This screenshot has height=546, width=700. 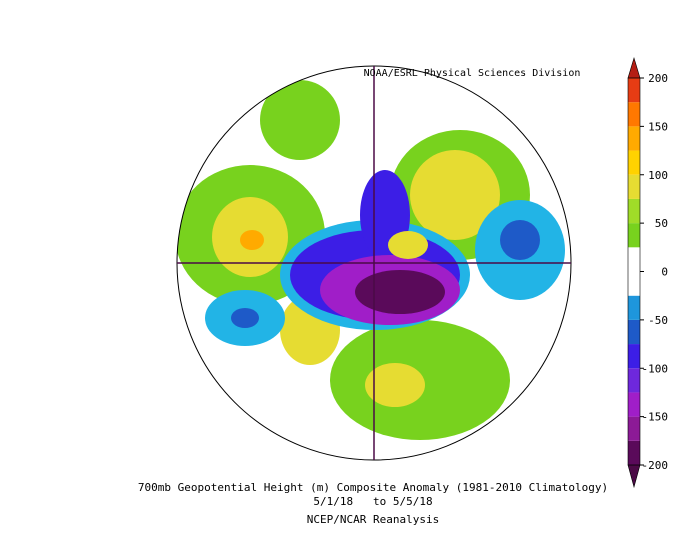 I want to click on colorbar-low, so click(x=634, y=476).